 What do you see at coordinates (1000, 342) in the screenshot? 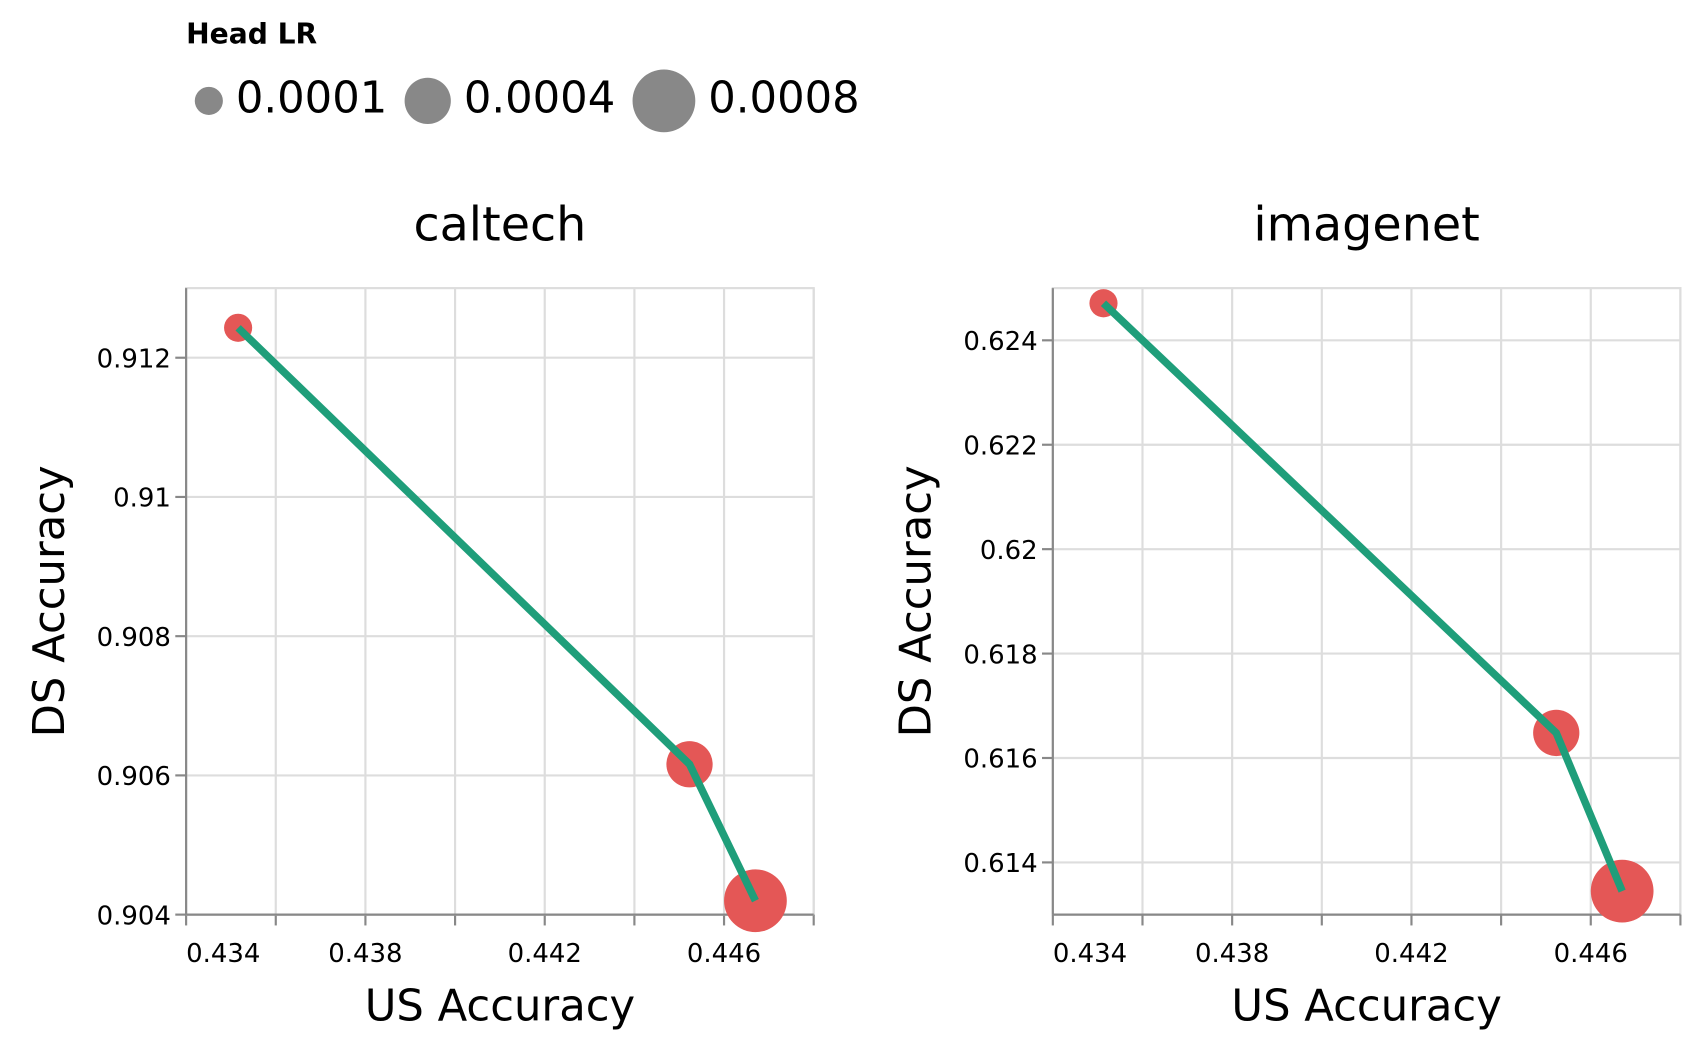
I see `y-tick-label: 0.624` at bounding box center [1000, 342].